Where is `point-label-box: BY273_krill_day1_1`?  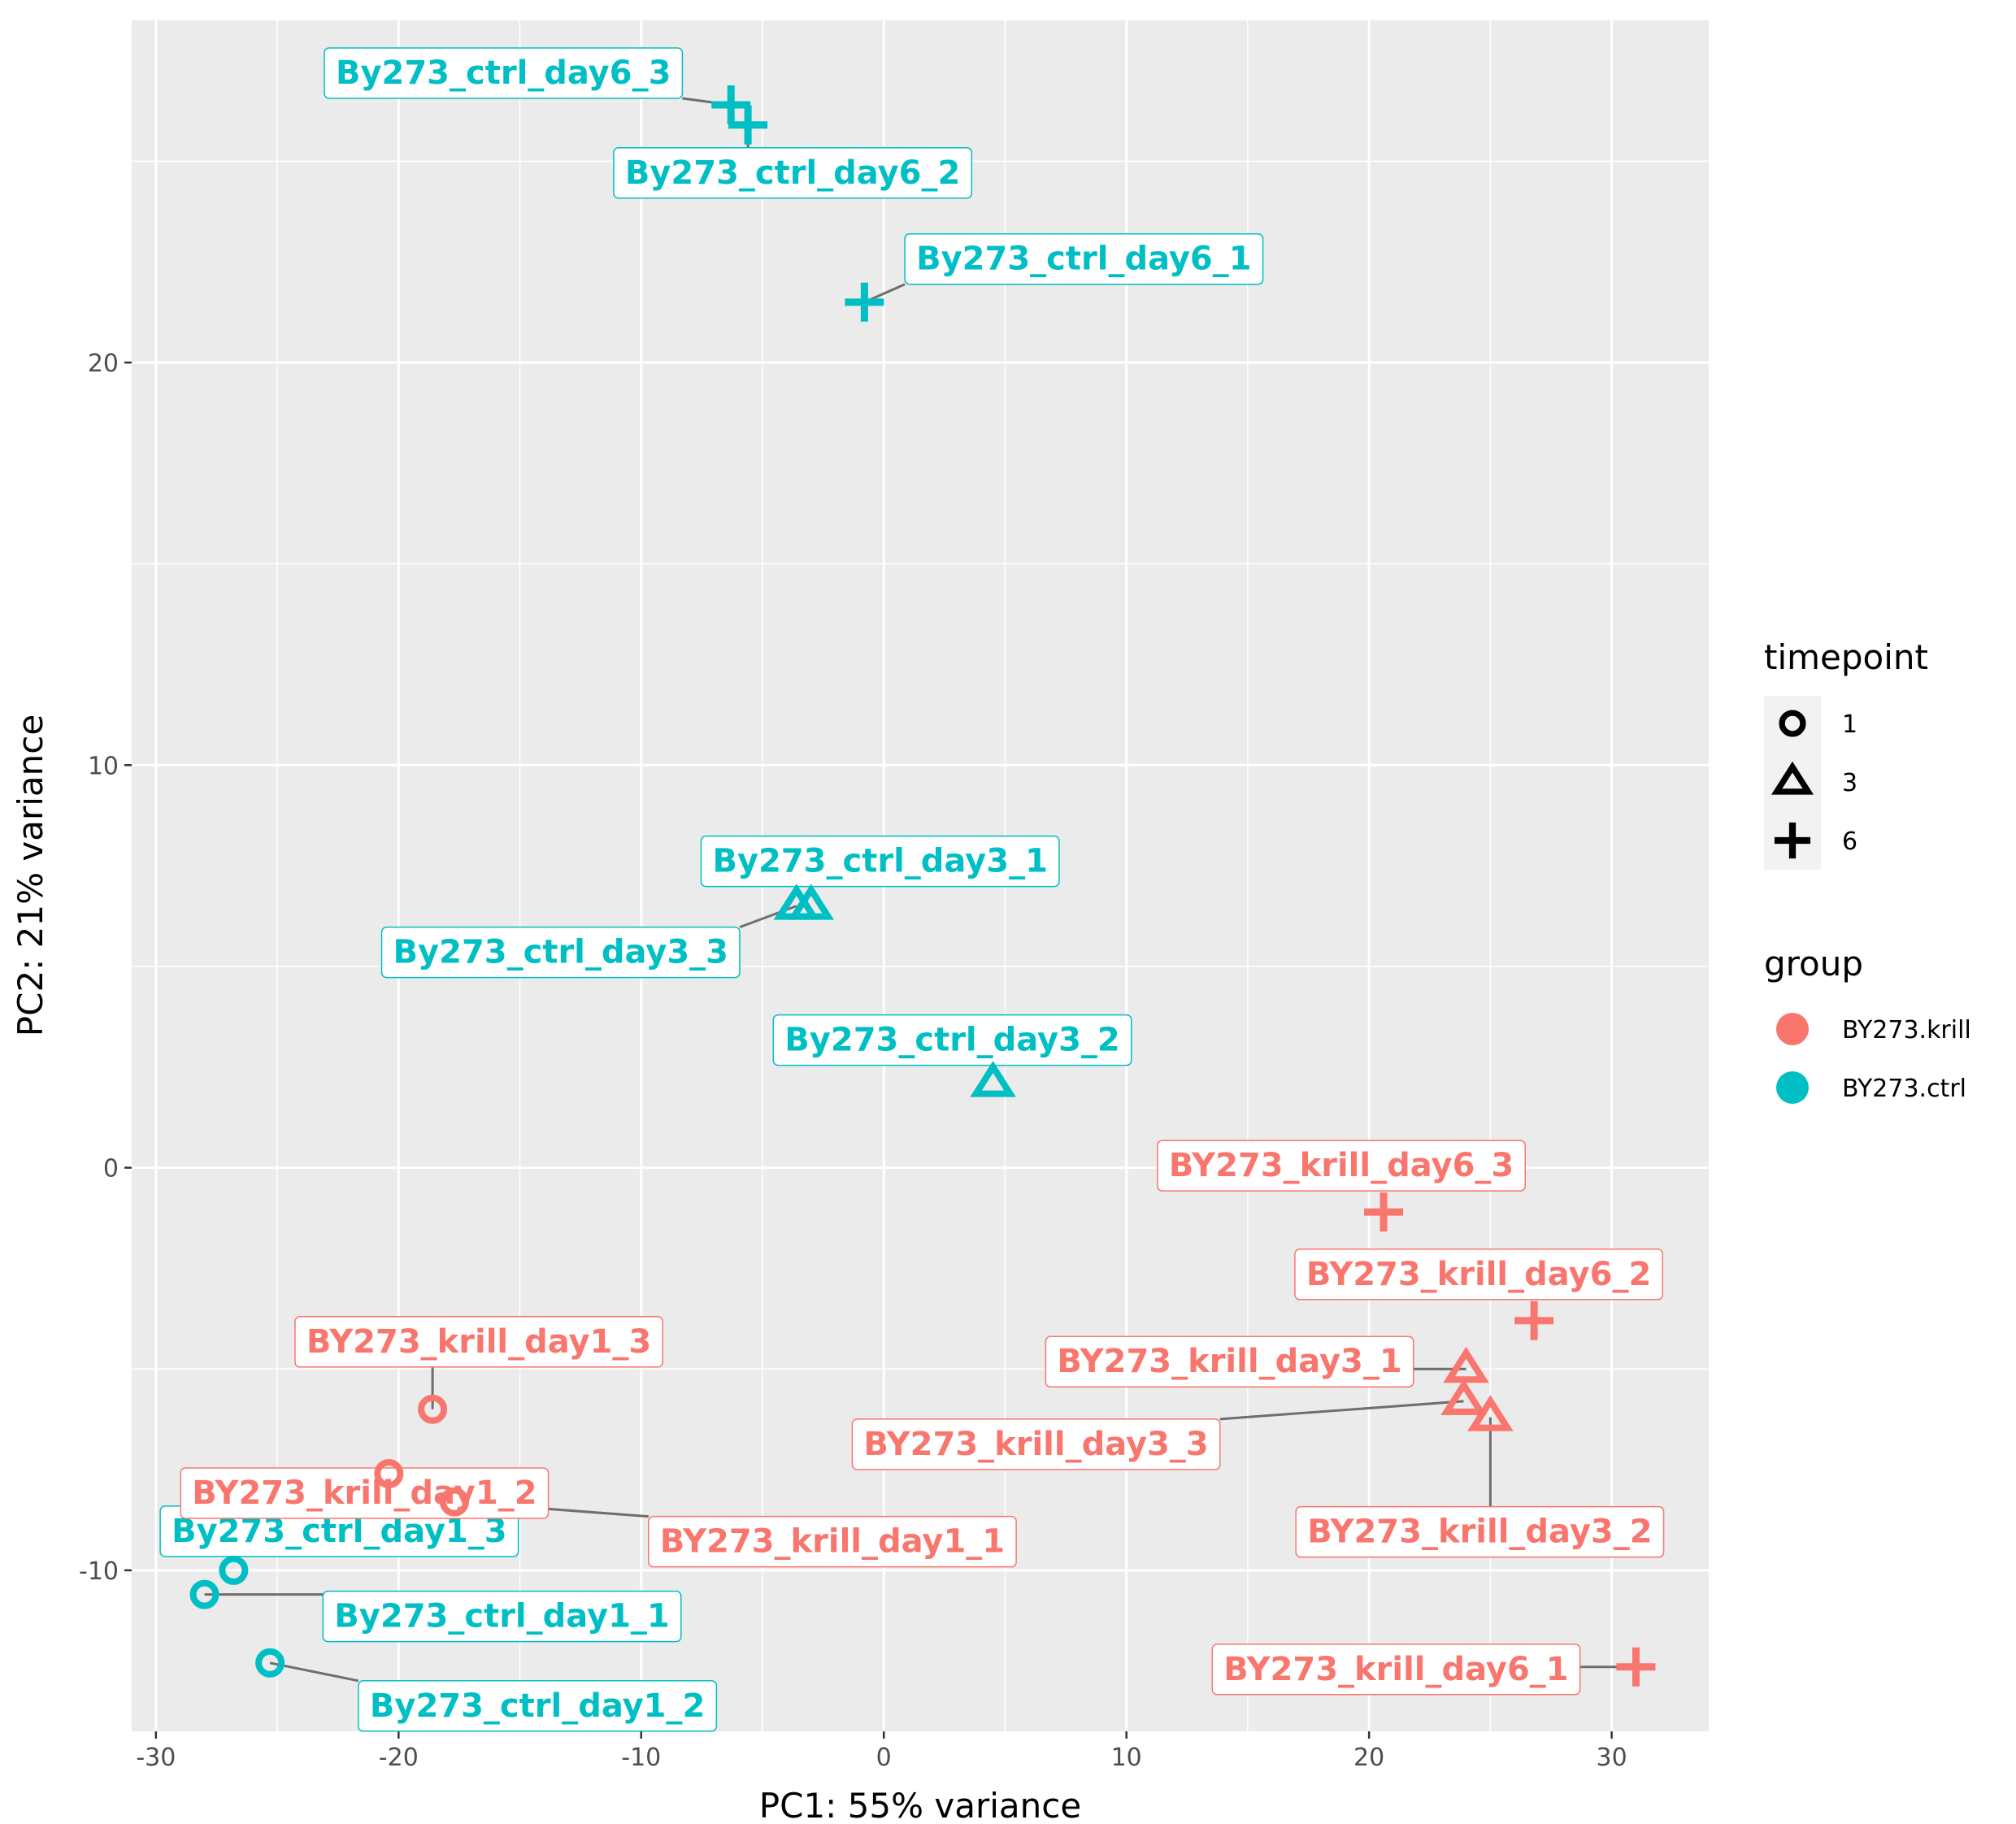 point-label-box: BY273_krill_day1_1 is located at coordinates (832, 1542).